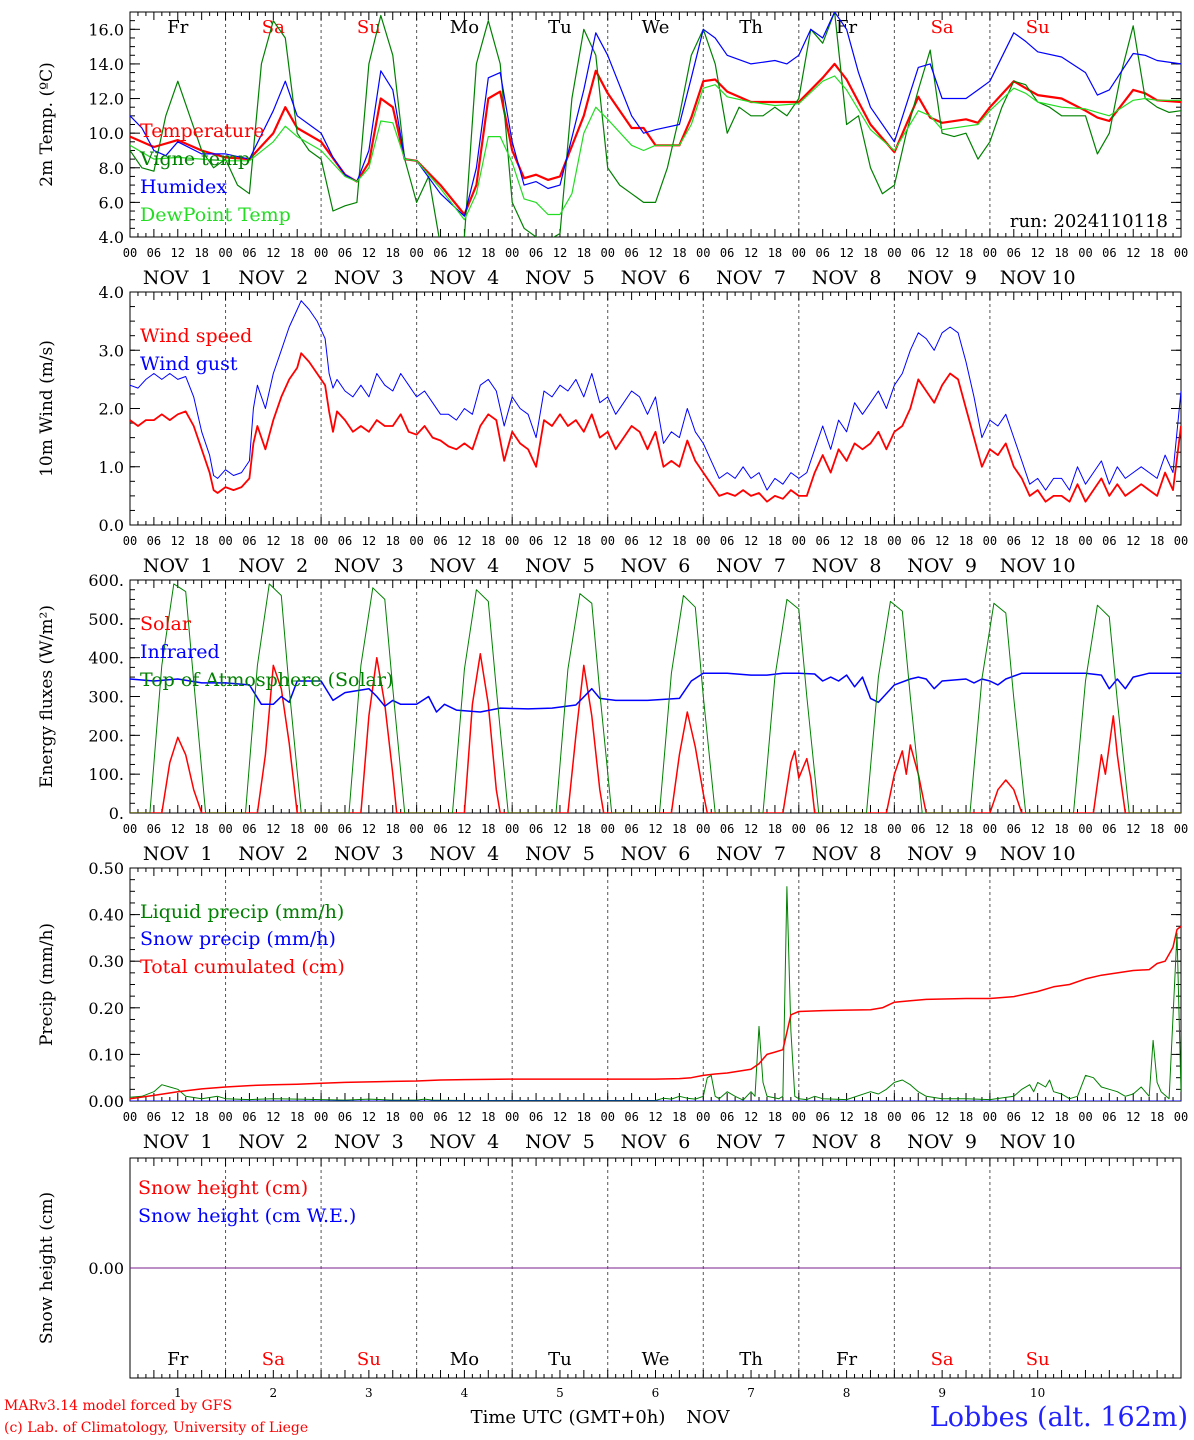  I want to click on series-line-liquid-precip-mm-h-, so click(655, 993).